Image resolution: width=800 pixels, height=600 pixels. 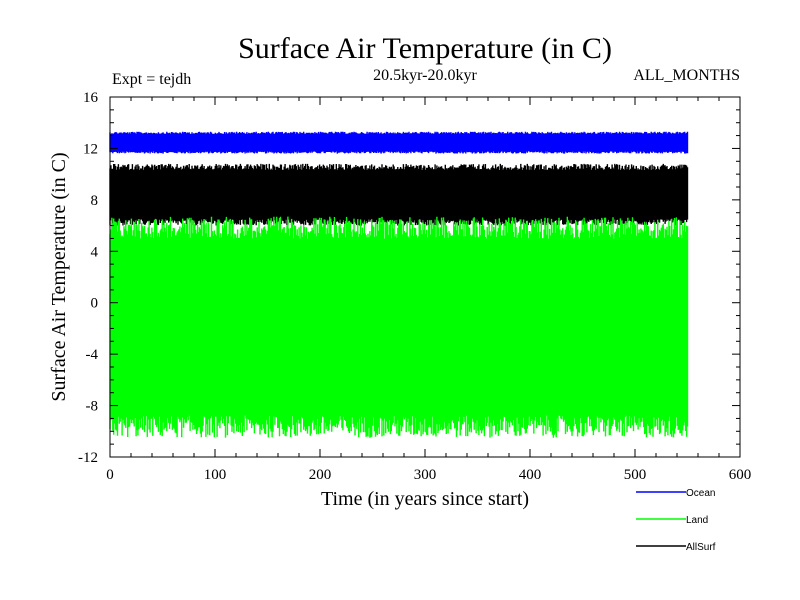 What do you see at coordinates (110, 475) in the screenshot?
I see `x-tick-label: 0` at bounding box center [110, 475].